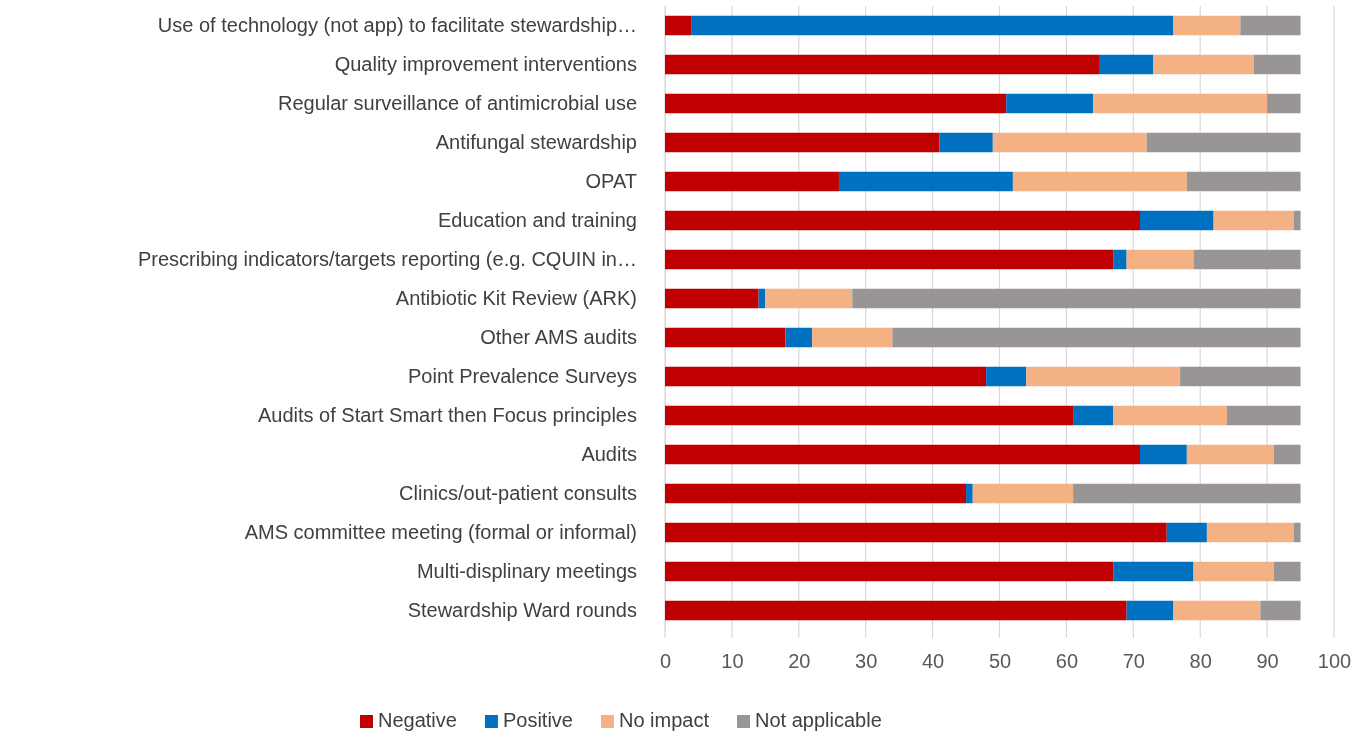  What do you see at coordinates (866, 661) in the screenshot?
I see `x-tick-label: 30` at bounding box center [866, 661].